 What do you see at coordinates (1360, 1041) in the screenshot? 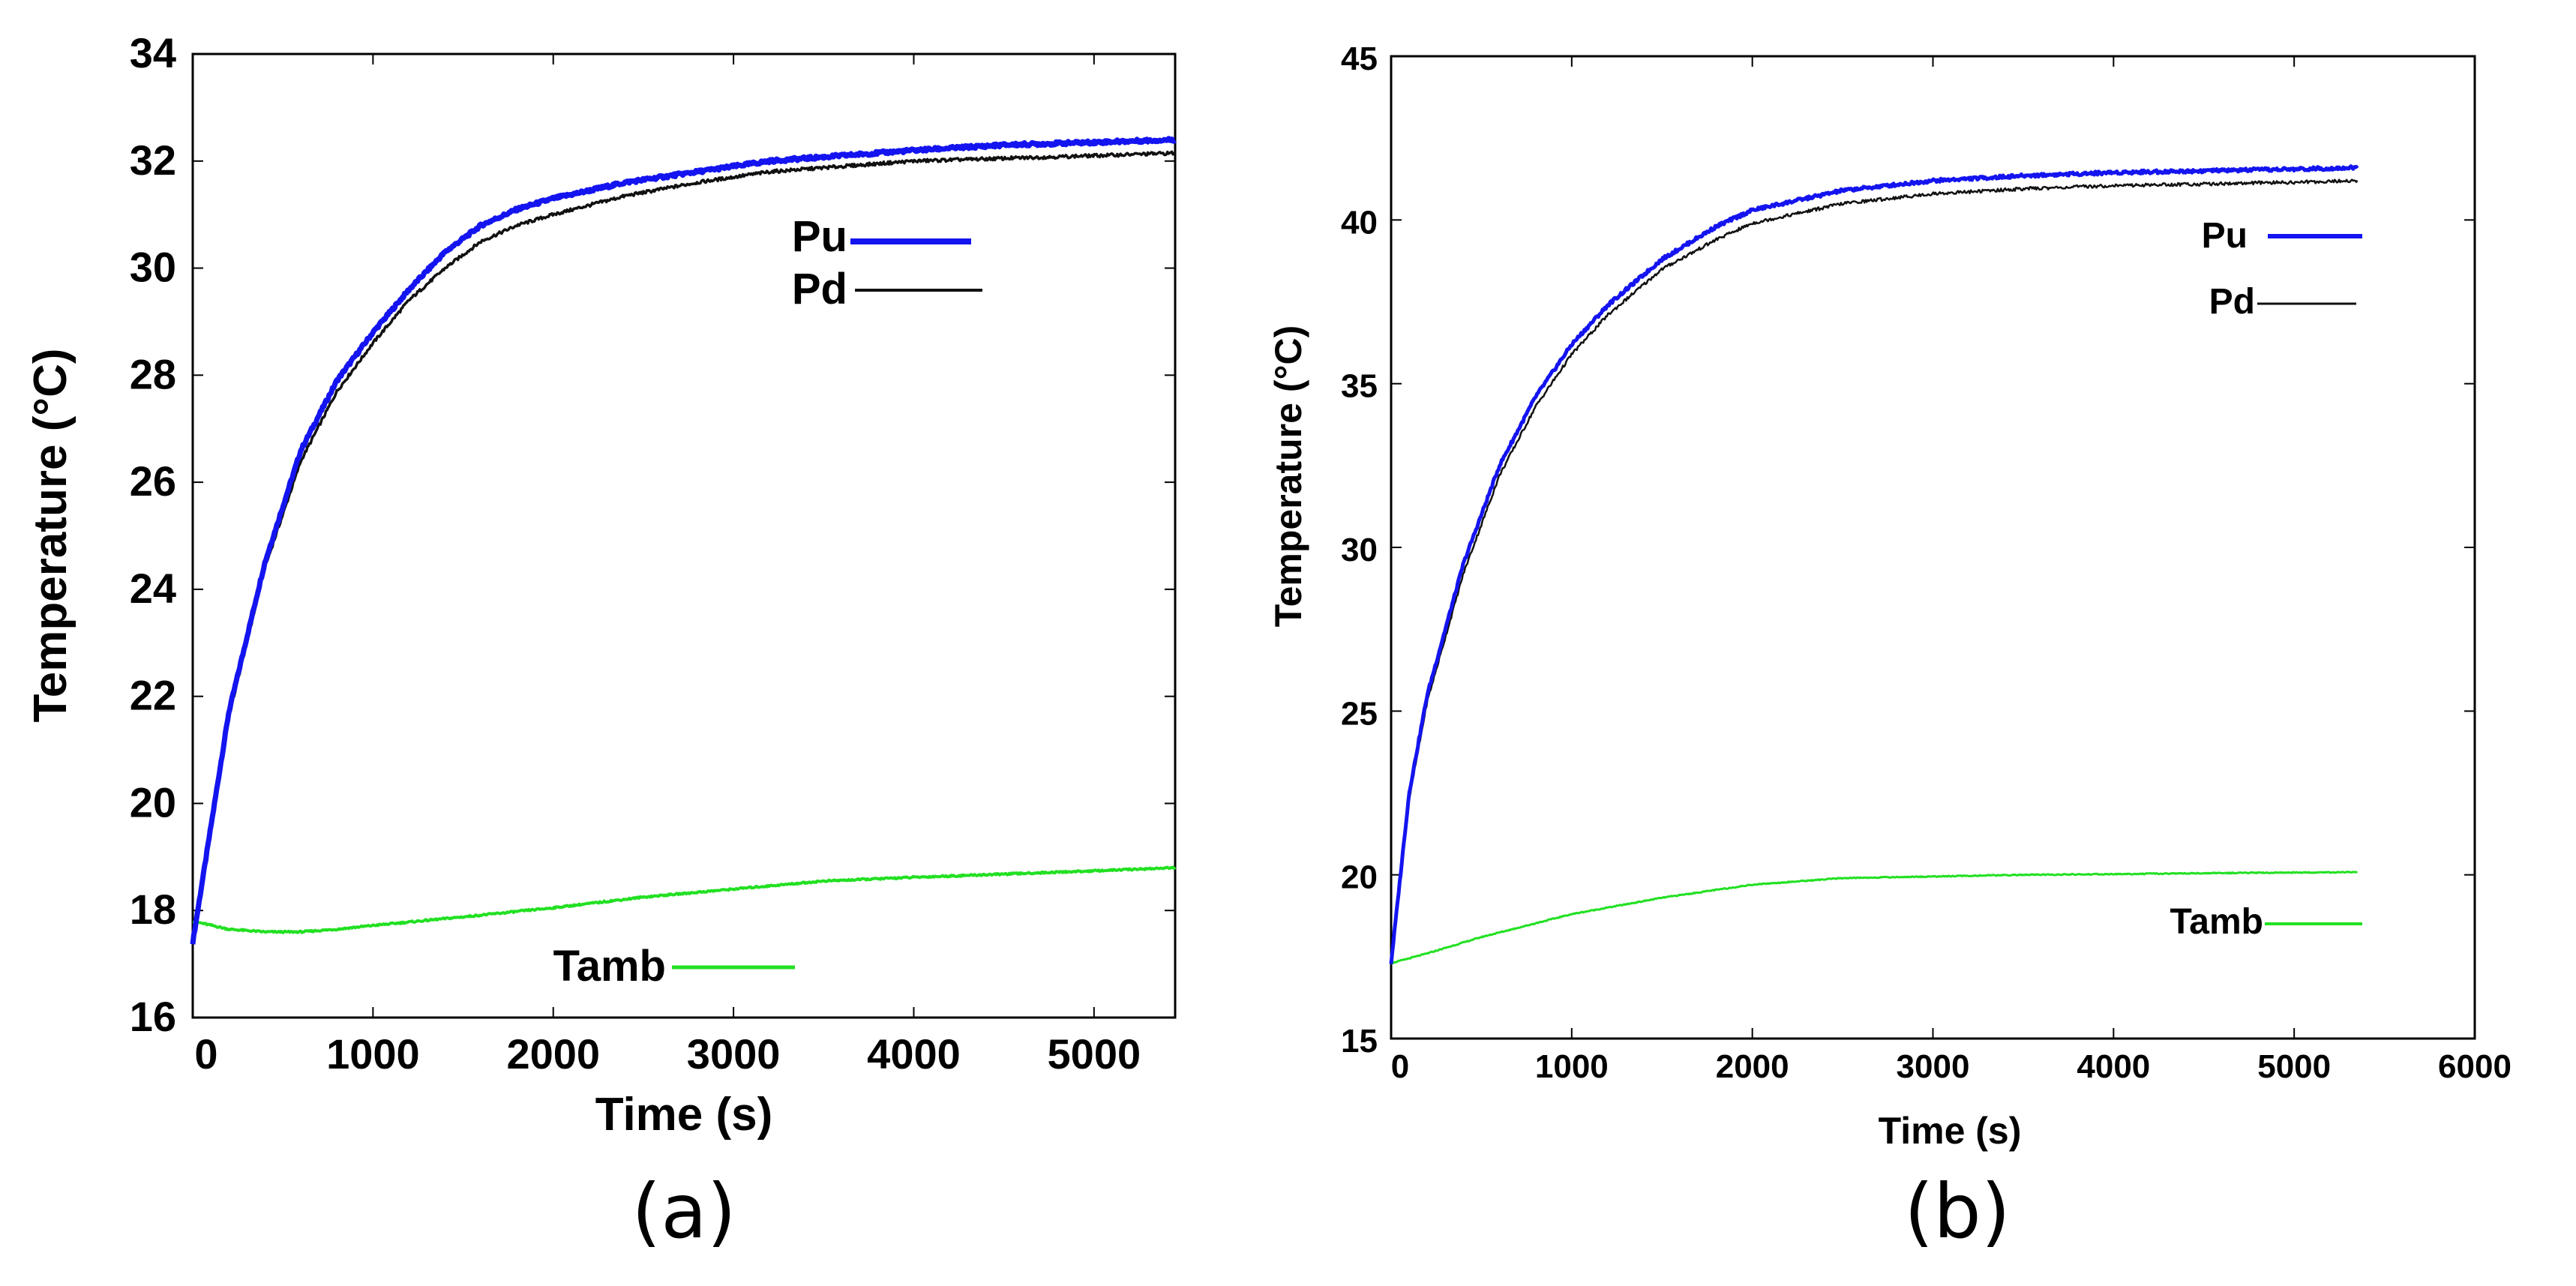
I see `chart-b-ytick-label: 15` at bounding box center [1360, 1041].